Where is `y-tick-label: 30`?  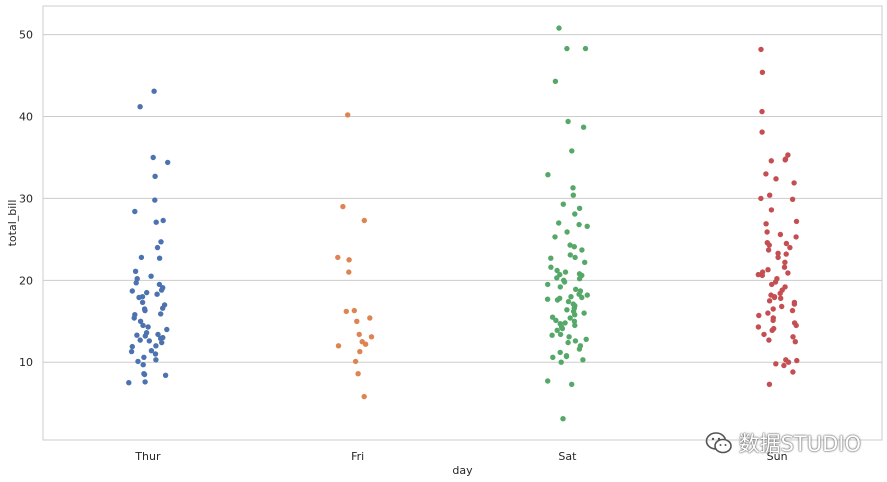
y-tick-label: 30 is located at coordinates (26, 198).